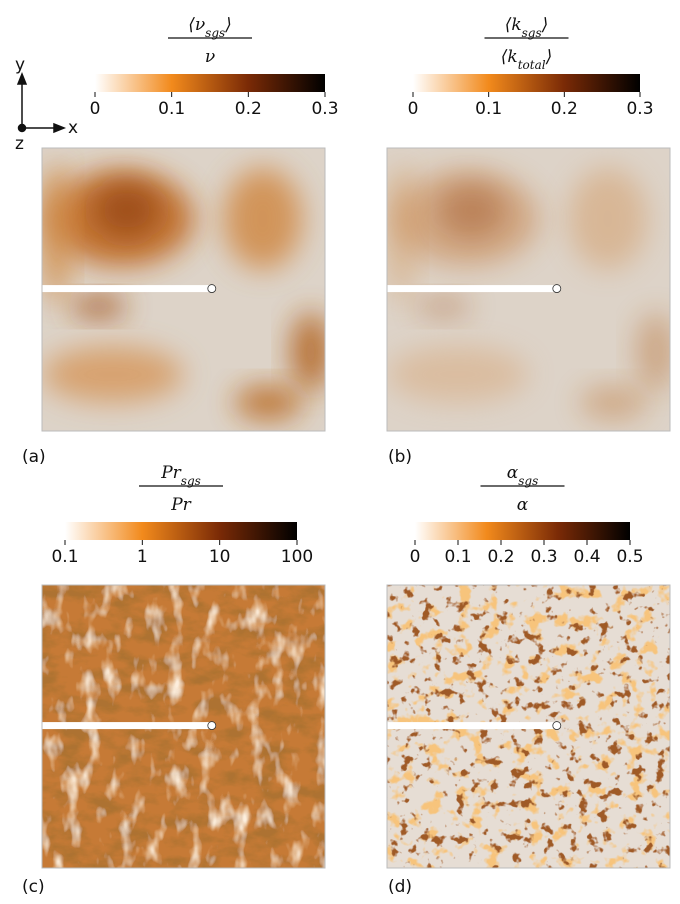 The image size is (680, 904). Describe the element at coordinates (142, 557) in the screenshot. I see `colorbar-tick-label: 1` at that location.